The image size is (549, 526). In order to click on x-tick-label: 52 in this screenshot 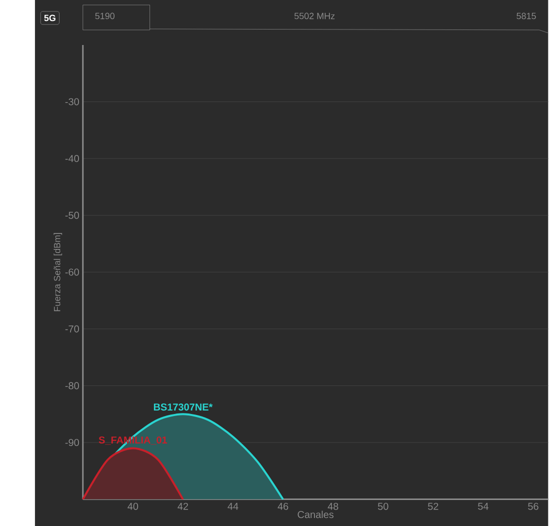, I will do `click(433, 506)`.